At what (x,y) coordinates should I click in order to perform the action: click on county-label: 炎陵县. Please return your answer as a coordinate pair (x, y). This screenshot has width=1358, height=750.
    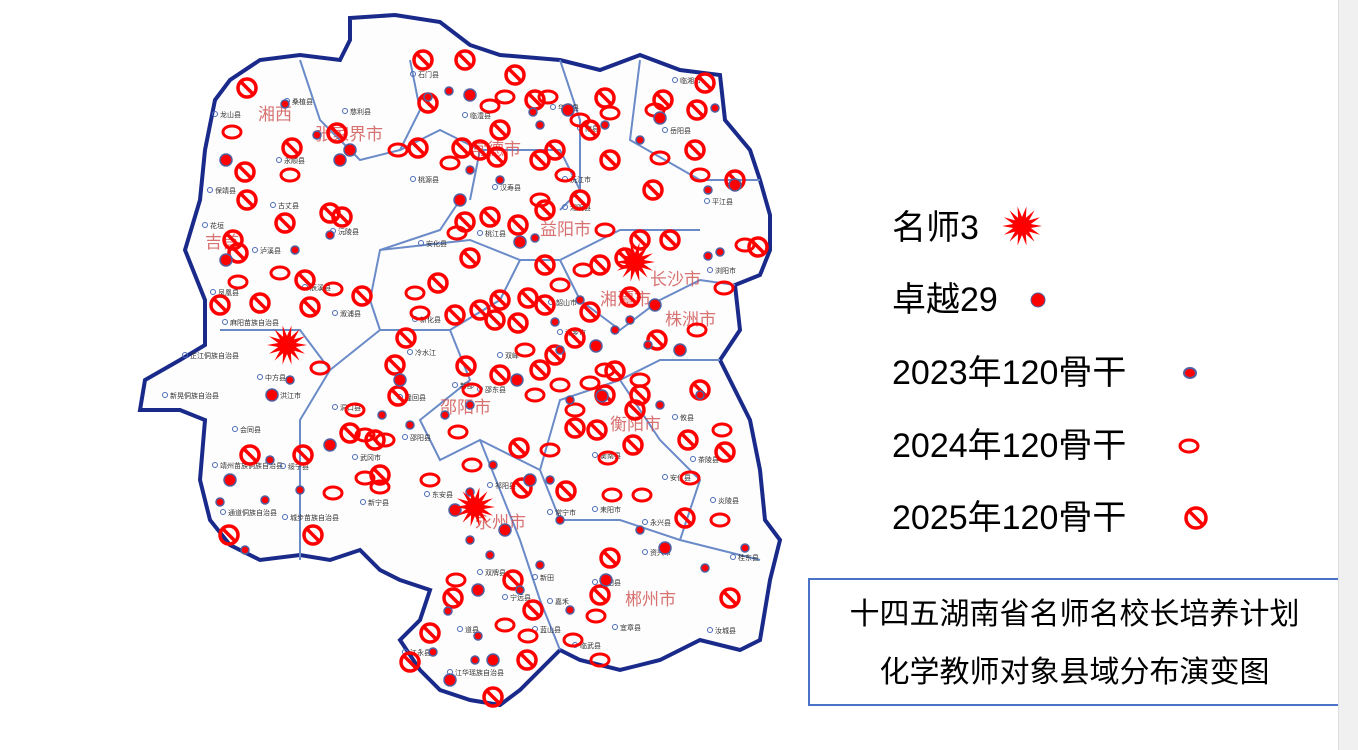
    Looking at the image, I should click on (728, 500).